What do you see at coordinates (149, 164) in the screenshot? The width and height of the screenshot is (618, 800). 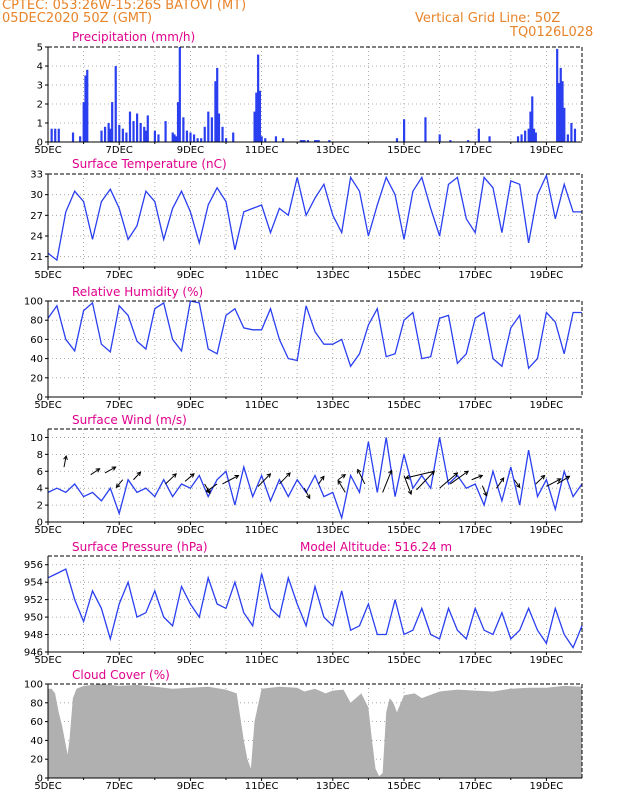 I see `panel-title: Surface Temperature (nC)` at bounding box center [149, 164].